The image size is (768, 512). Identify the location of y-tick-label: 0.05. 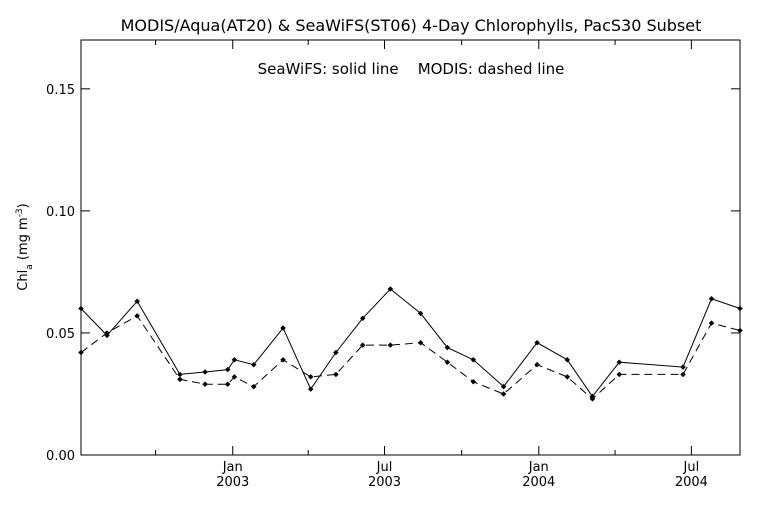
(60, 334).